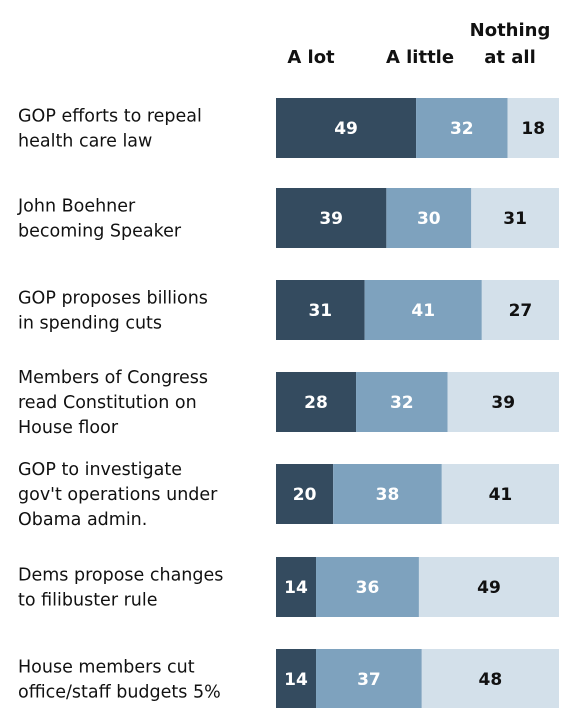 This screenshot has width=569, height=708. I want to click on data-label: 36, so click(368, 588).